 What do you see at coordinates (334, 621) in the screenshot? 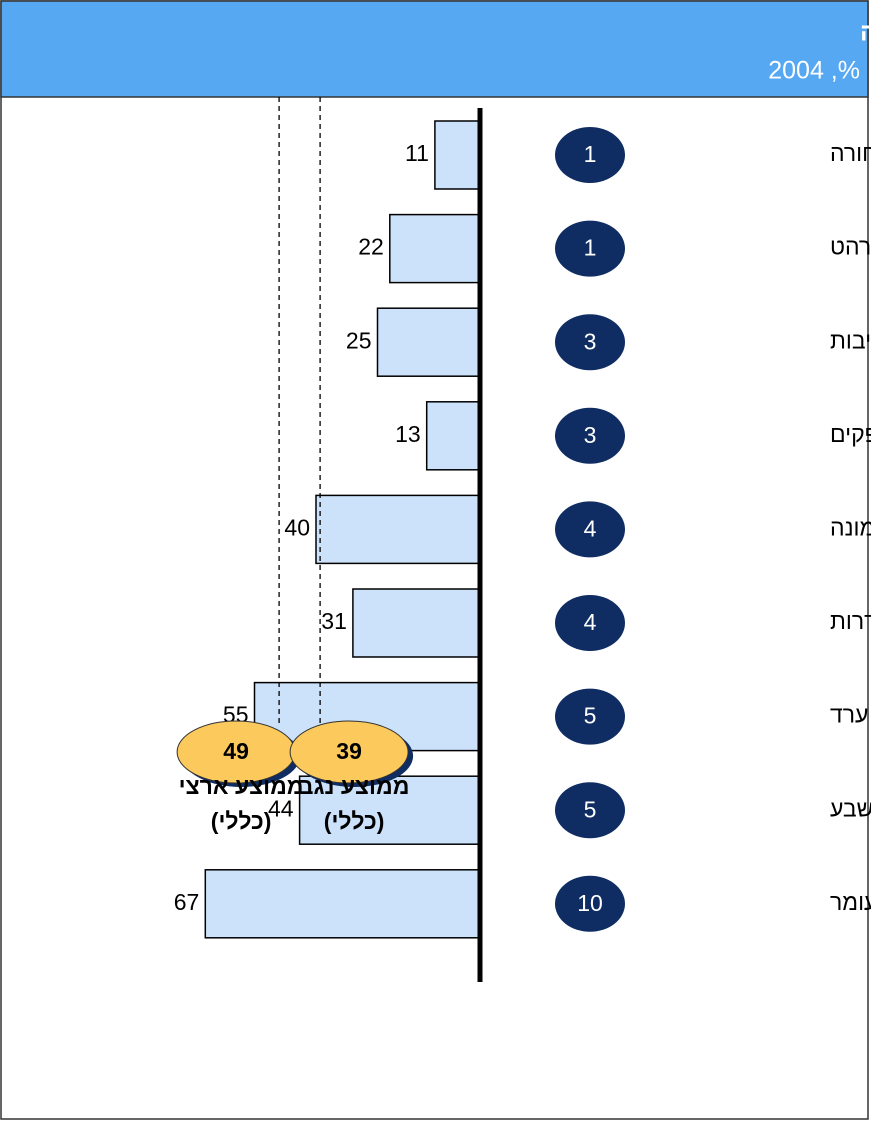
I see `value-label: 31` at bounding box center [334, 621].